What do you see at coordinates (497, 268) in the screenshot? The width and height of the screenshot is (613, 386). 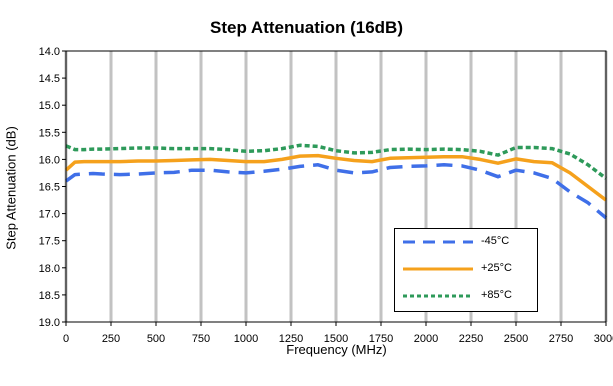 I see `legend-label: +25°C` at bounding box center [497, 268].